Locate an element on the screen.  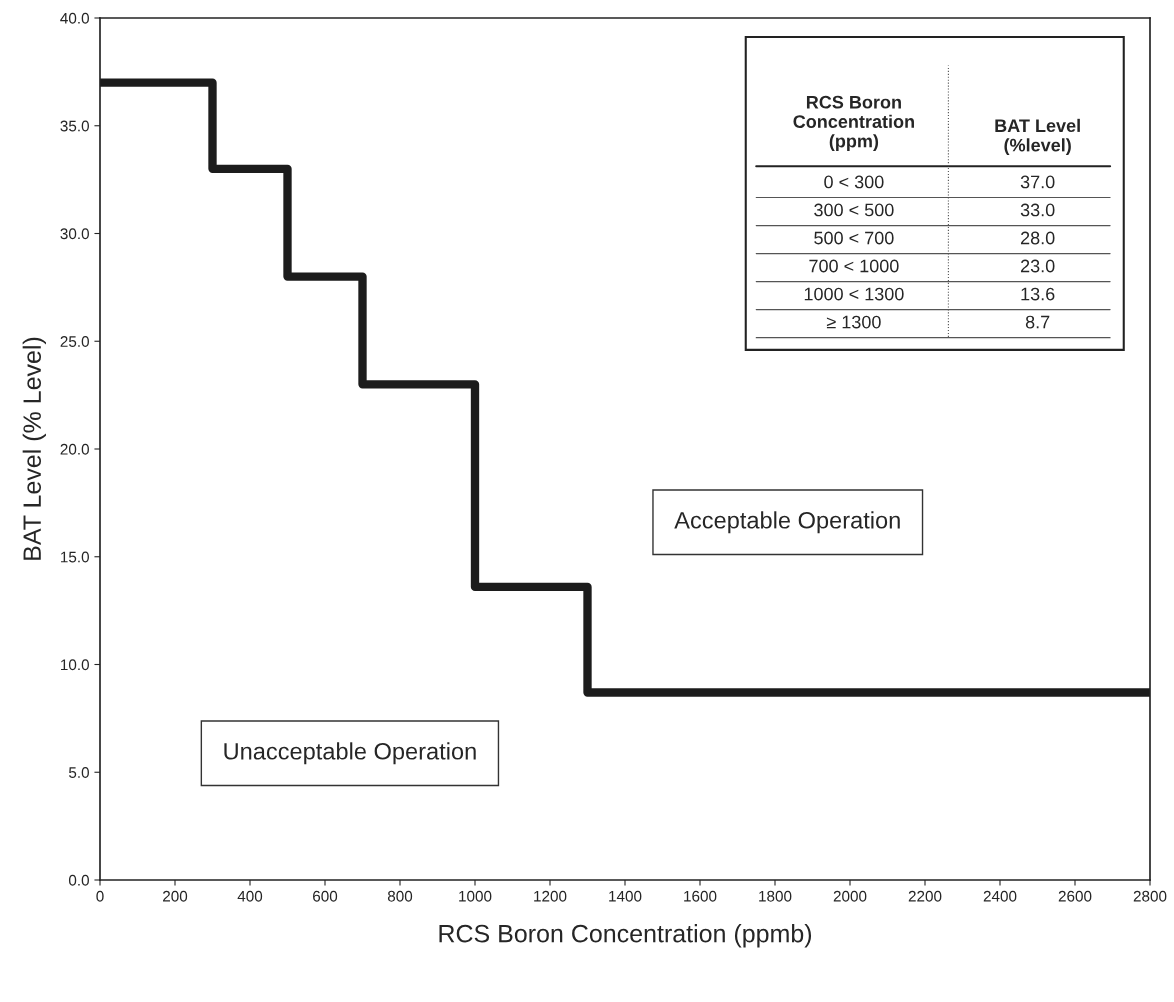
y-tick-label: 10.0 is located at coordinates (75, 665).